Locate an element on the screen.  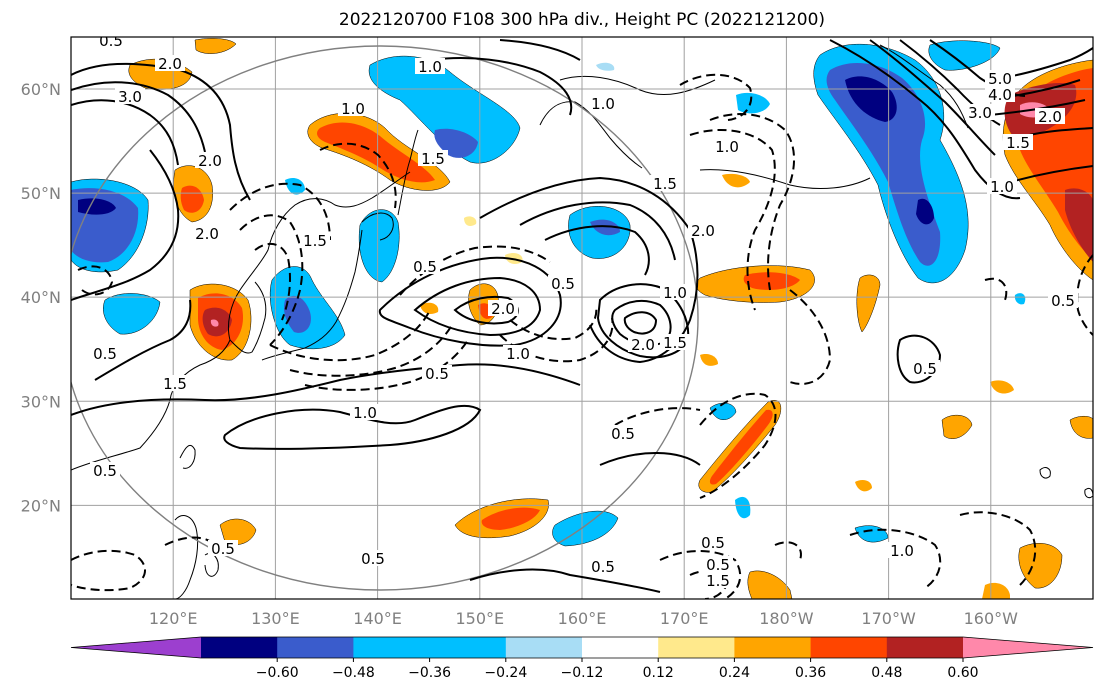
lon-tick-label: 180°W is located at coordinates (786, 618).